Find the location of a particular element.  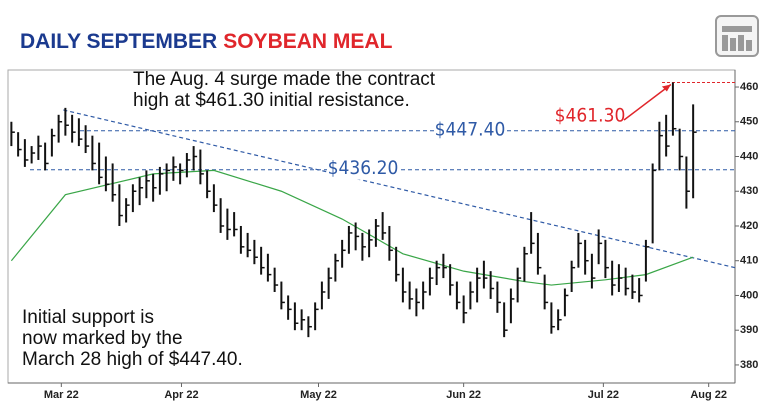

level-label: $461.30 is located at coordinates (590, 116).